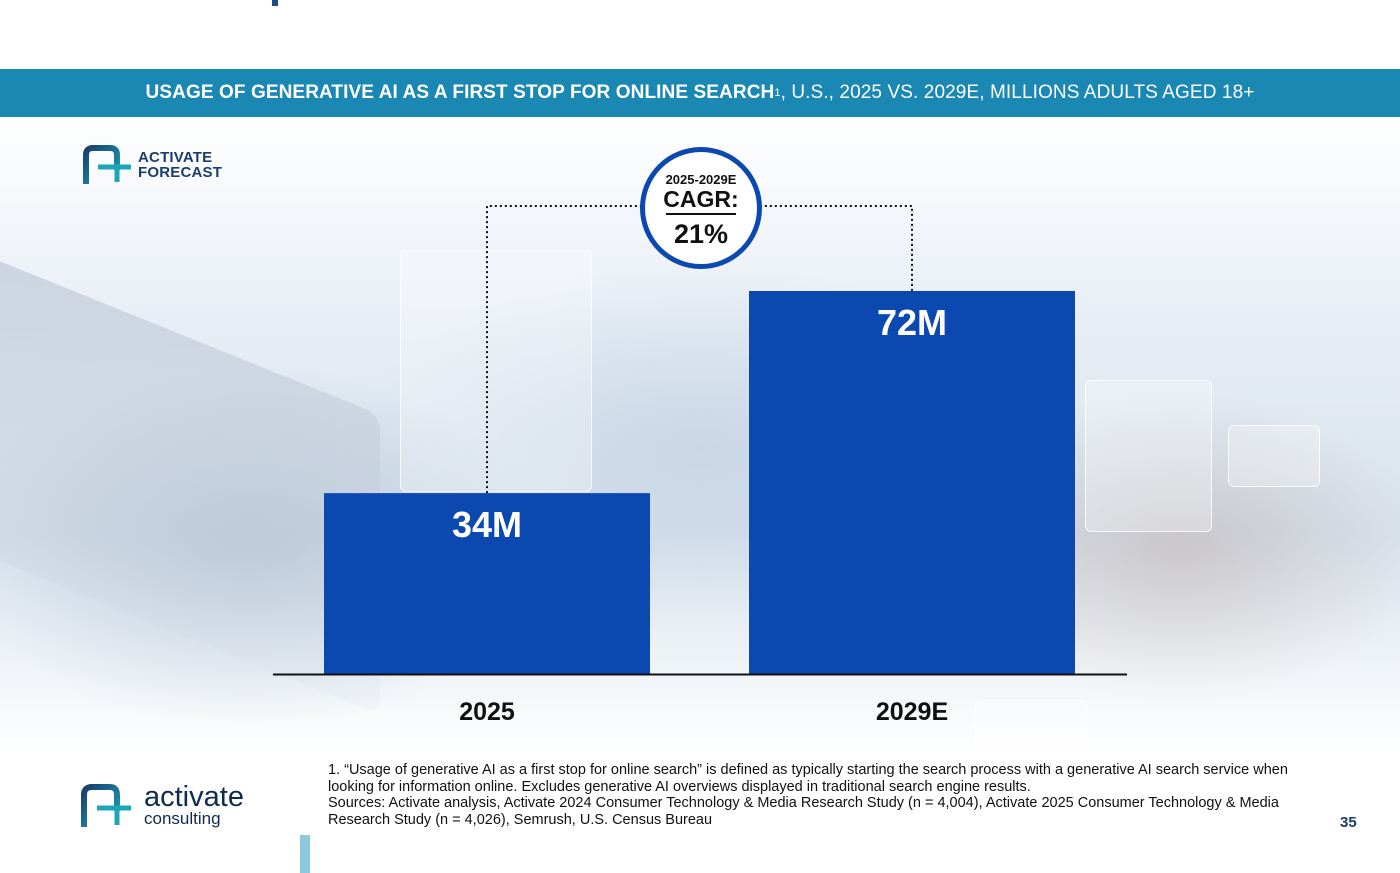 The height and width of the screenshot is (873, 1400). Describe the element at coordinates (912, 322) in the screenshot. I see `data-label-2029E: 72M` at that location.